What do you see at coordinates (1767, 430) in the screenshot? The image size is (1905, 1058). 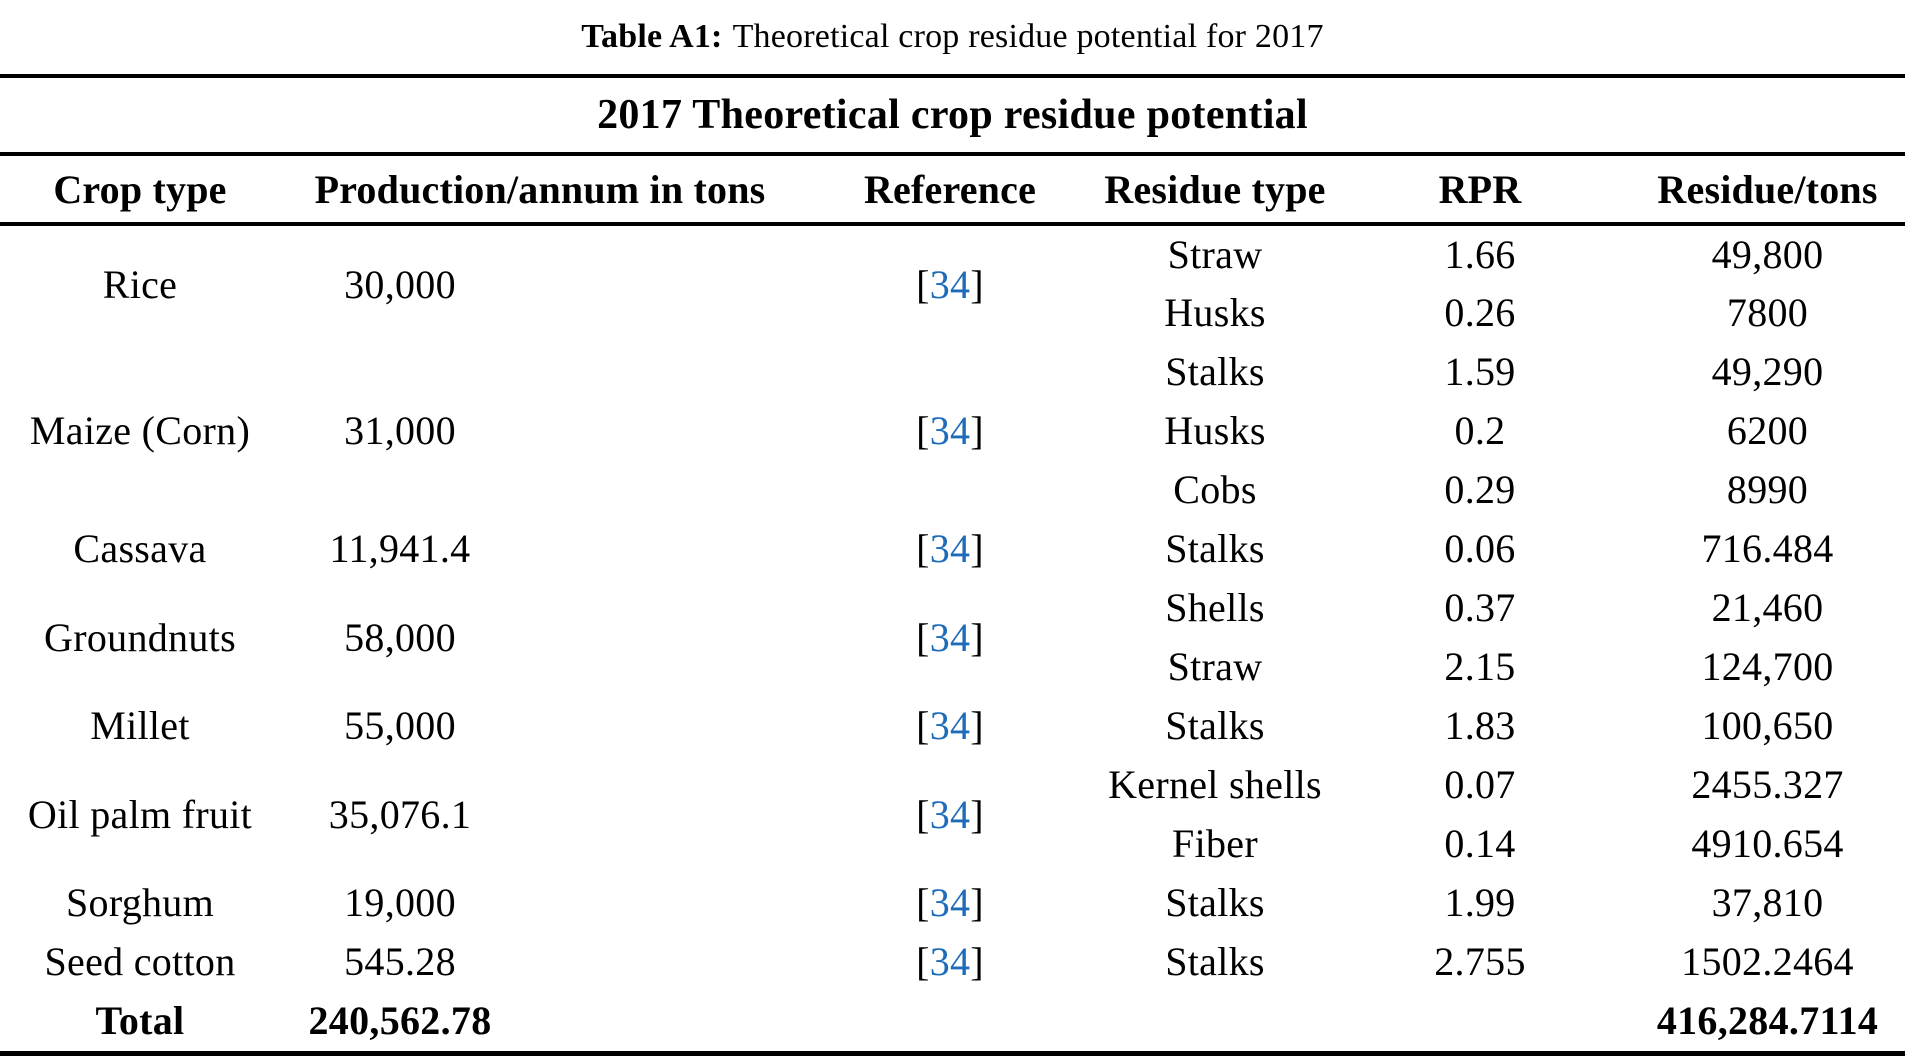 I see `residue-tons-cell: 6200` at bounding box center [1767, 430].